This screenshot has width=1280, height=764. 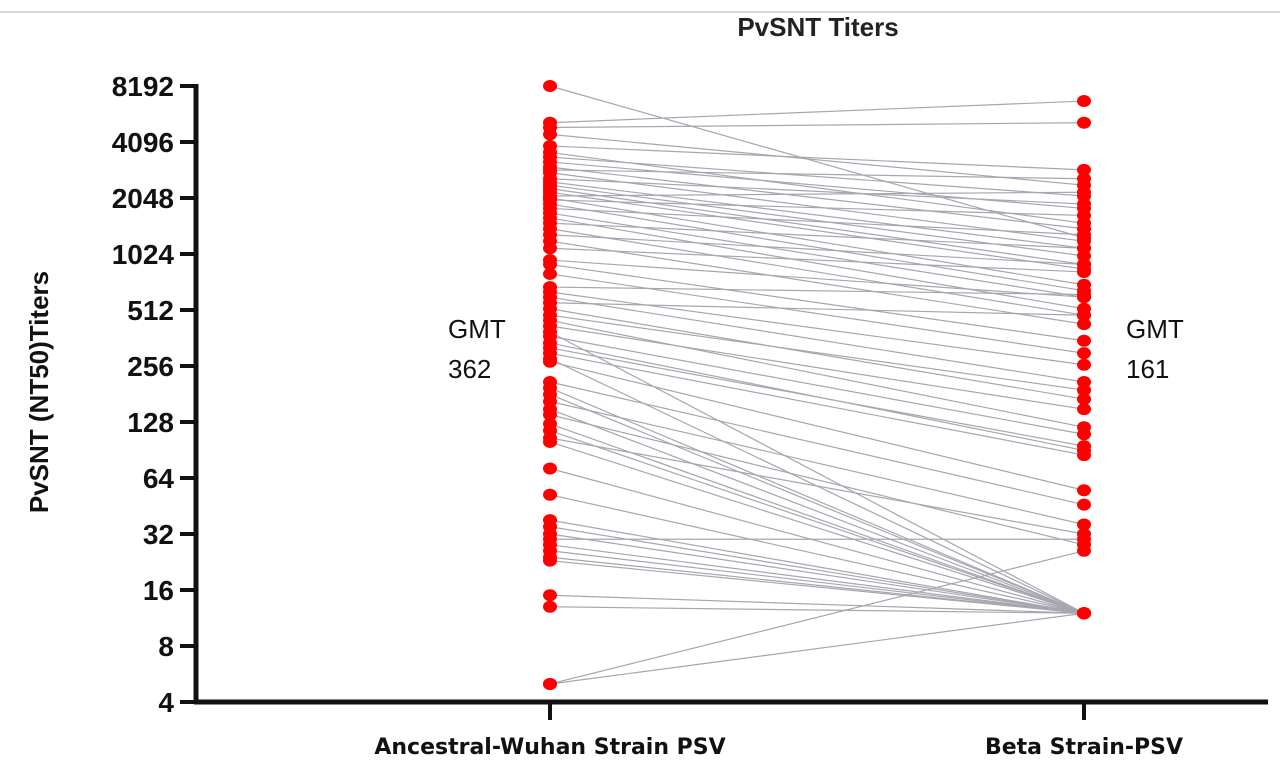 What do you see at coordinates (1147, 369) in the screenshot?
I see `gmt-value-right: 161` at bounding box center [1147, 369].